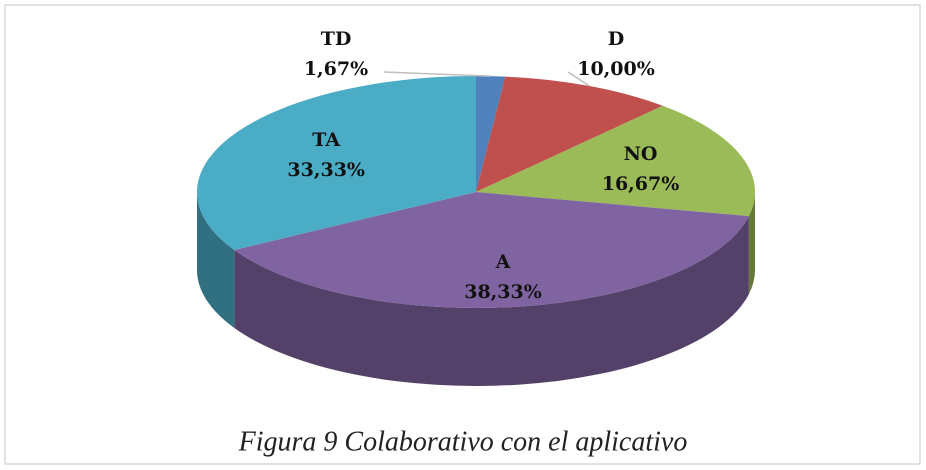  Describe the element at coordinates (336, 39) in the screenshot. I see `category-label: TD` at that location.